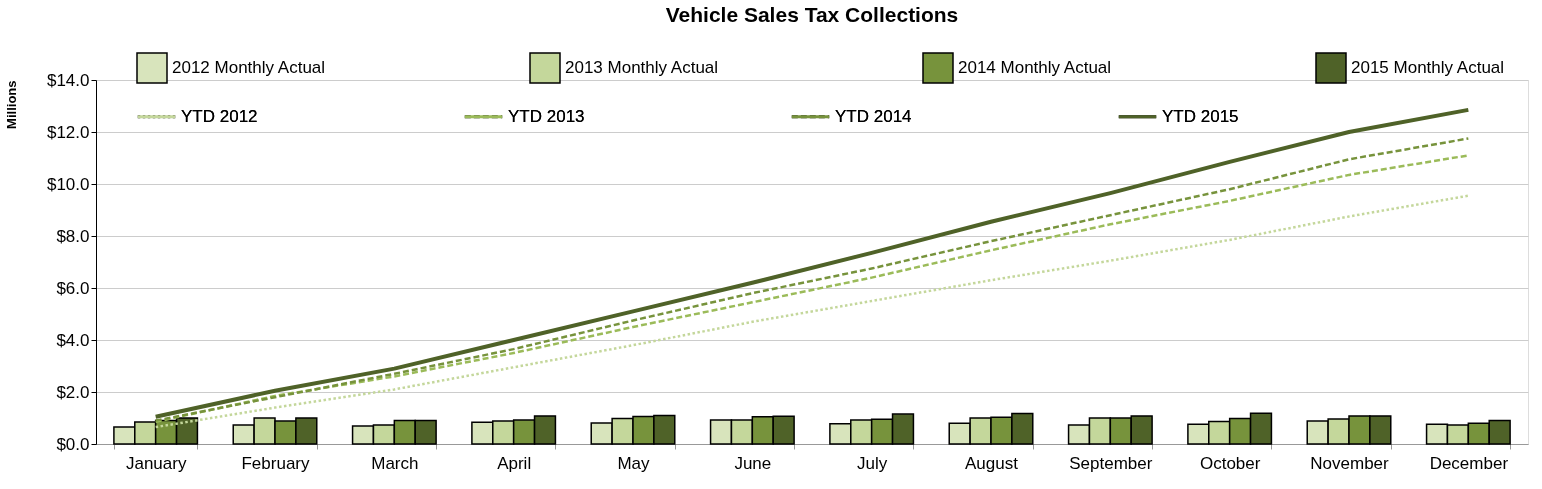 Image resolution: width=1542 pixels, height=489 pixels. What do you see at coordinates (873, 116) in the screenshot?
I see `legend-label: YTD 2014` at bounding box center [873, 116].